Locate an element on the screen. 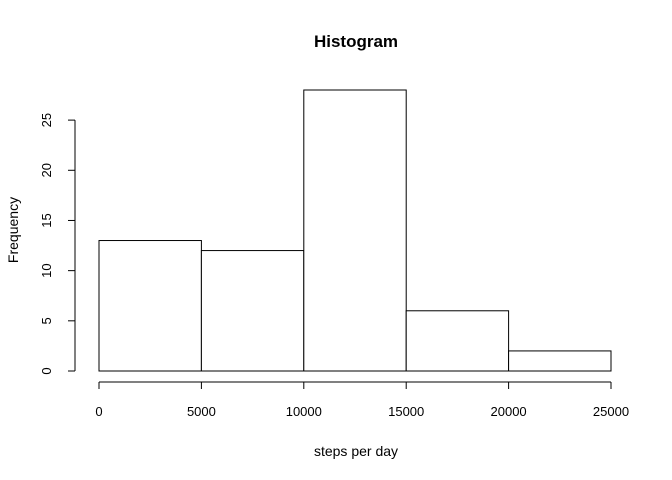 This screenshot has height=480, width=672. y-axis-title: Frequency is located at coordinates (13, 230).